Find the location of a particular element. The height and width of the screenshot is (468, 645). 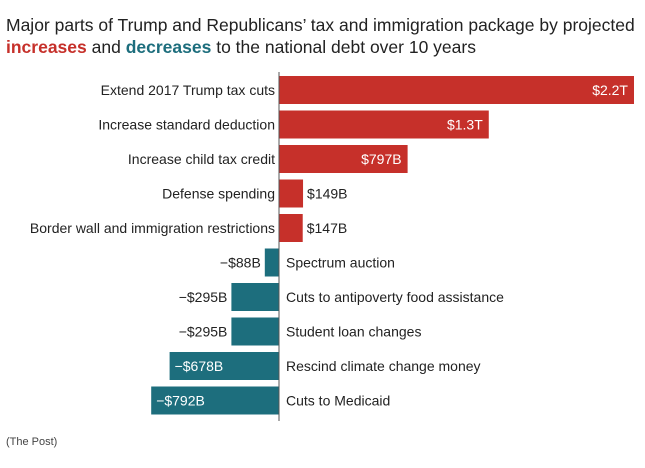

value-label-5: −$88B is located at coordinates (240, 263).